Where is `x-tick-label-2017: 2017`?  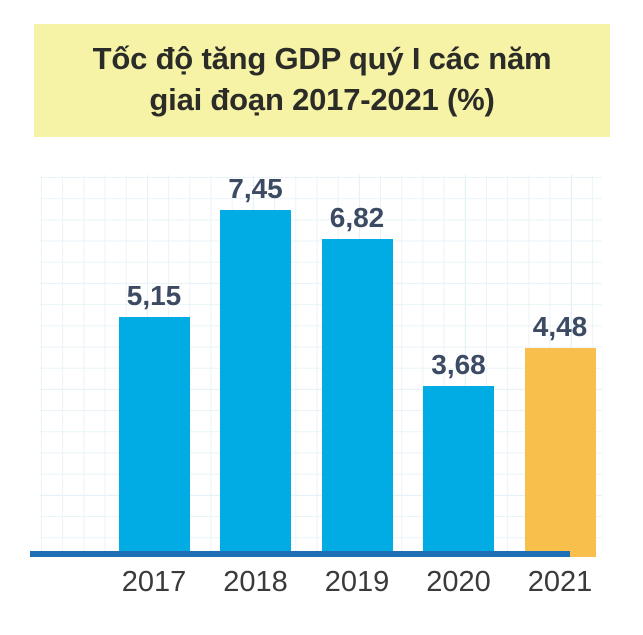 x-tick-label-2017: 2017 is located at coordinates (154, 582).